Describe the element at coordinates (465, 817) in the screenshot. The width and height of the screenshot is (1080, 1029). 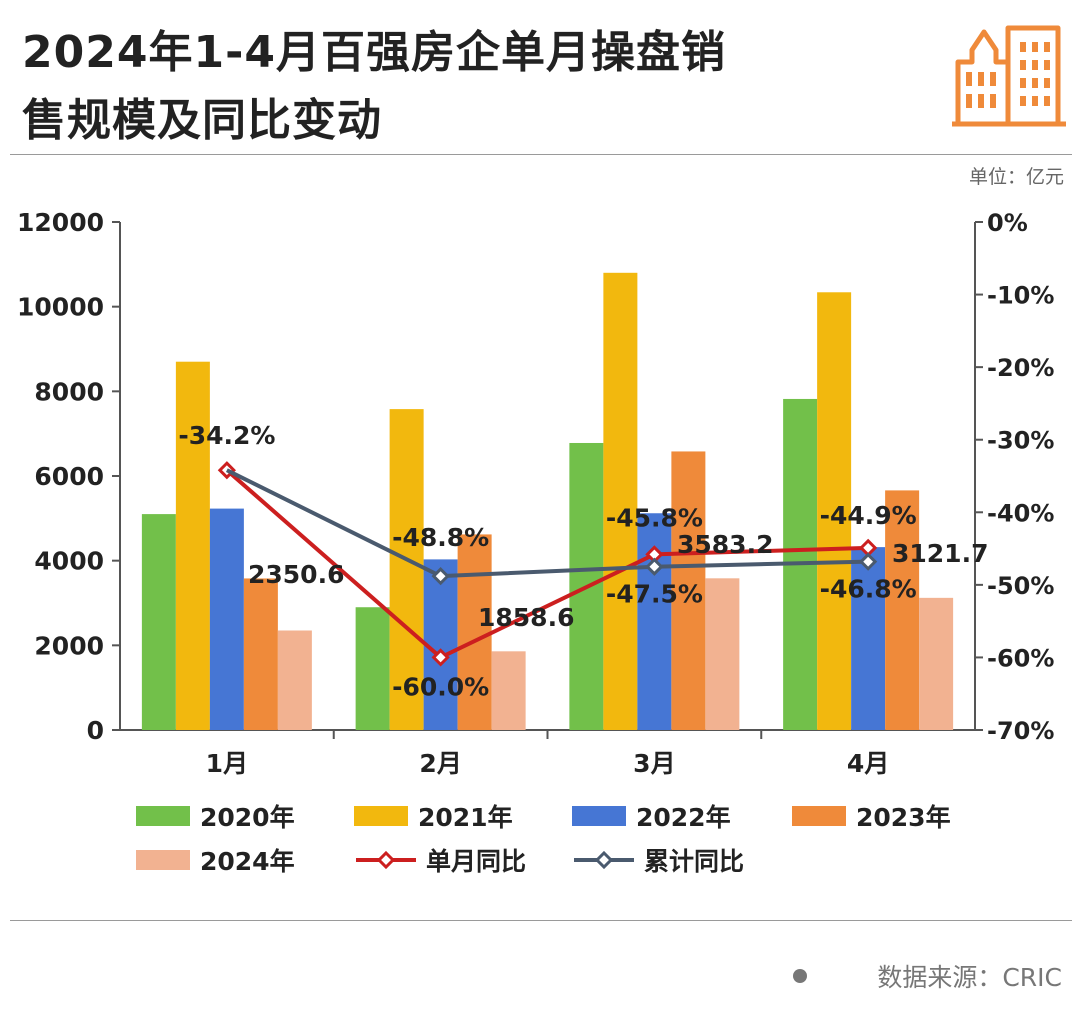
I see `legend-label: 2021年` at that location.